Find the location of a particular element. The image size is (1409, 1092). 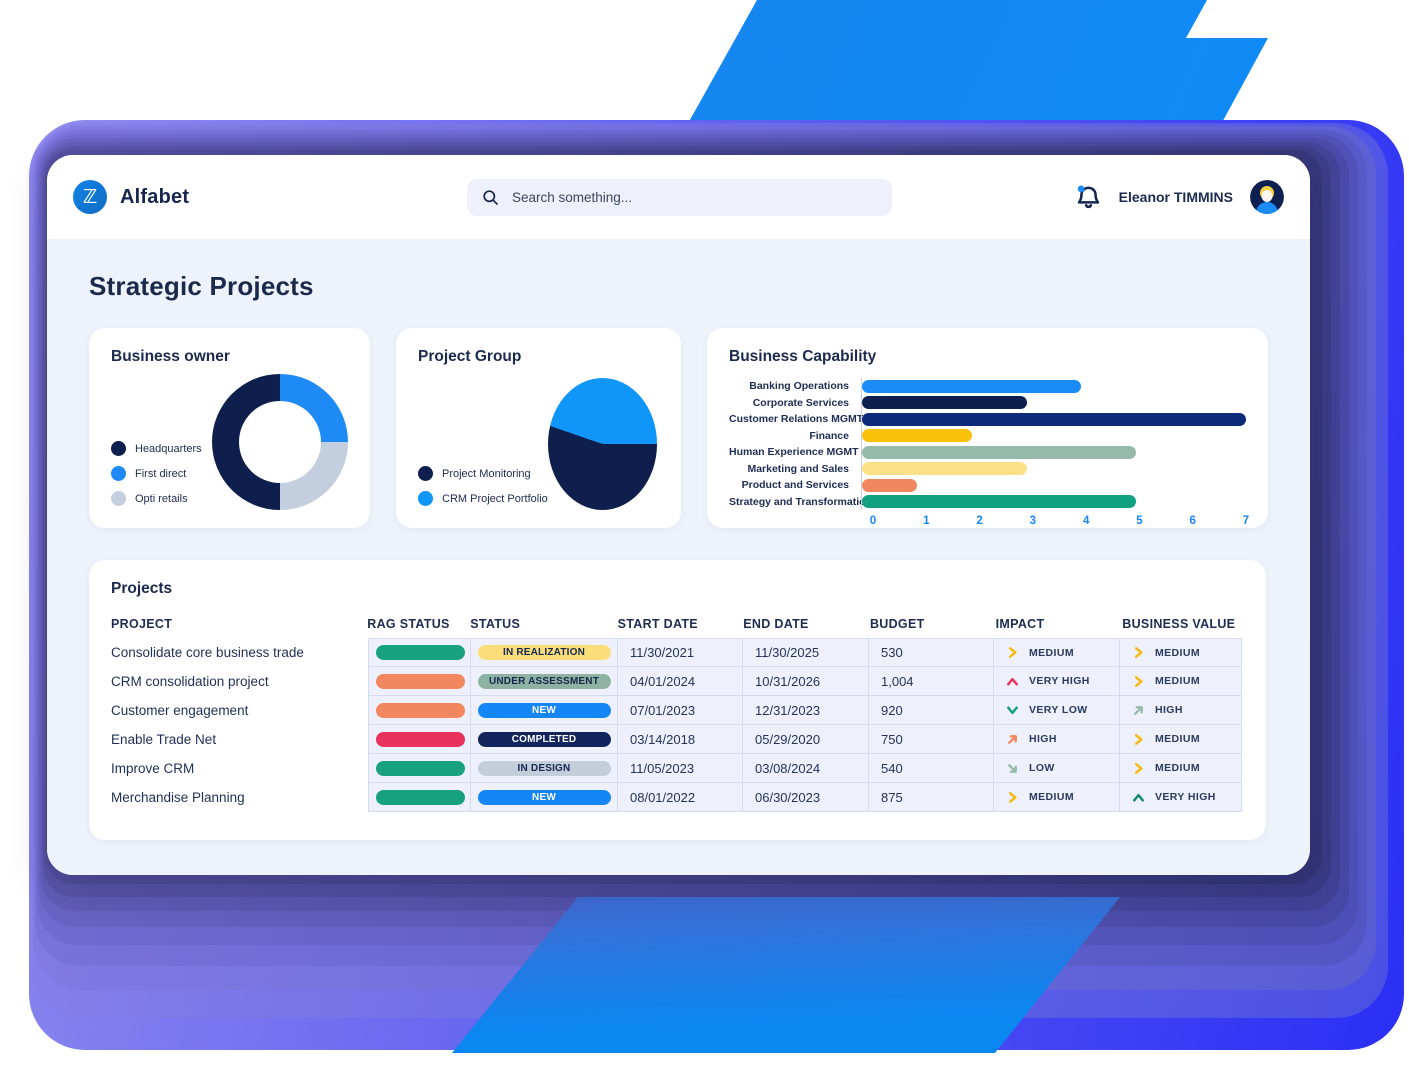

x-axis-tick: 2 is located at coordinates (979, 521).